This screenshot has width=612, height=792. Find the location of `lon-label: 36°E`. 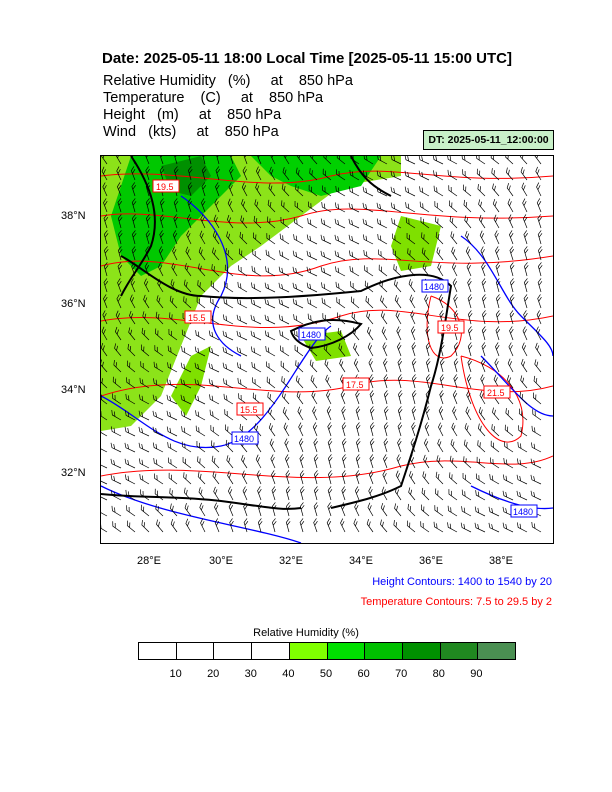

lon-label: 36°E is located at coordinates (431, 561).